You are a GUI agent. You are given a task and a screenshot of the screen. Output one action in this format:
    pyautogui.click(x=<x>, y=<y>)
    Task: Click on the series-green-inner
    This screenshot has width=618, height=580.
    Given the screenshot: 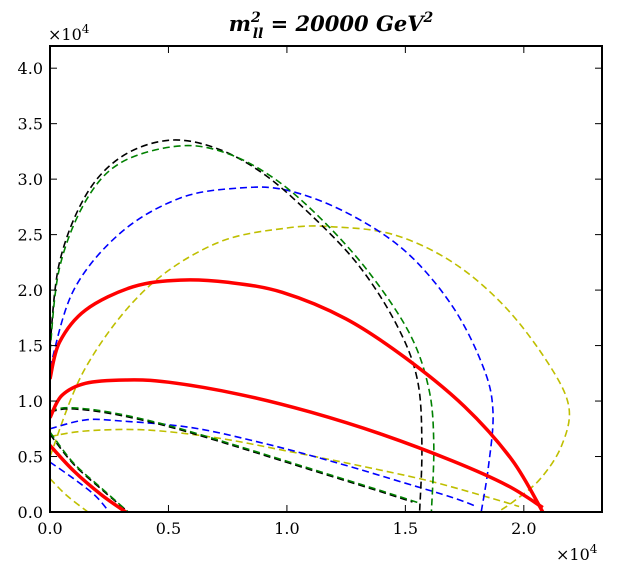 What is the action you would take?
    pyautogui.click(x=235, y=455)
    